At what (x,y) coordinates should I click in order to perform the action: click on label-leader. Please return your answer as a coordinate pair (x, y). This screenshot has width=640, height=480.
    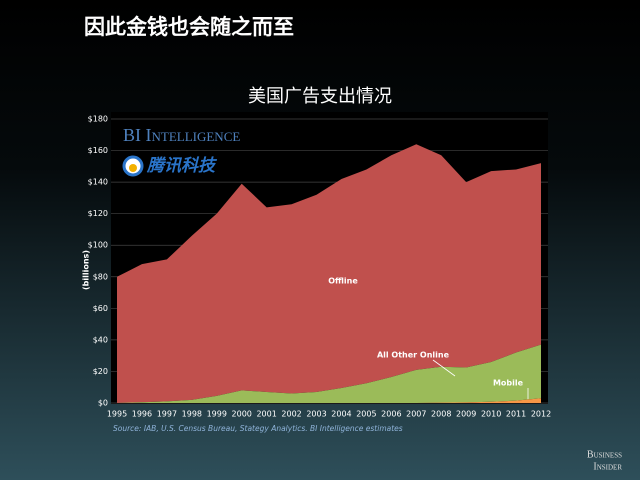
    Looking at the image, I should click on (444, 368).